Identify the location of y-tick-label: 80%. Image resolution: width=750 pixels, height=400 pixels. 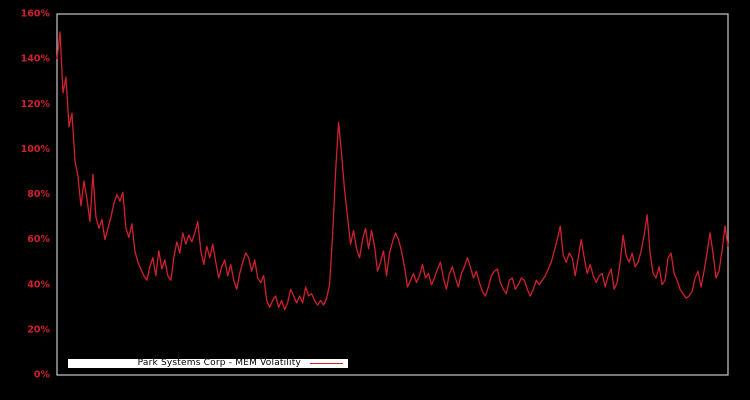
(38, 194).